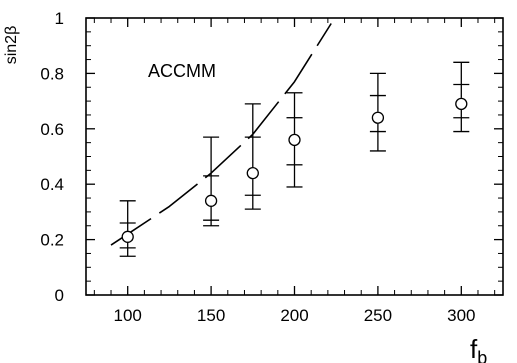 This screenshot has height=363, width=517. Describe the element at coordinates (128, 315) in the screenshot. I see `x-tick-label: 100` at that location.